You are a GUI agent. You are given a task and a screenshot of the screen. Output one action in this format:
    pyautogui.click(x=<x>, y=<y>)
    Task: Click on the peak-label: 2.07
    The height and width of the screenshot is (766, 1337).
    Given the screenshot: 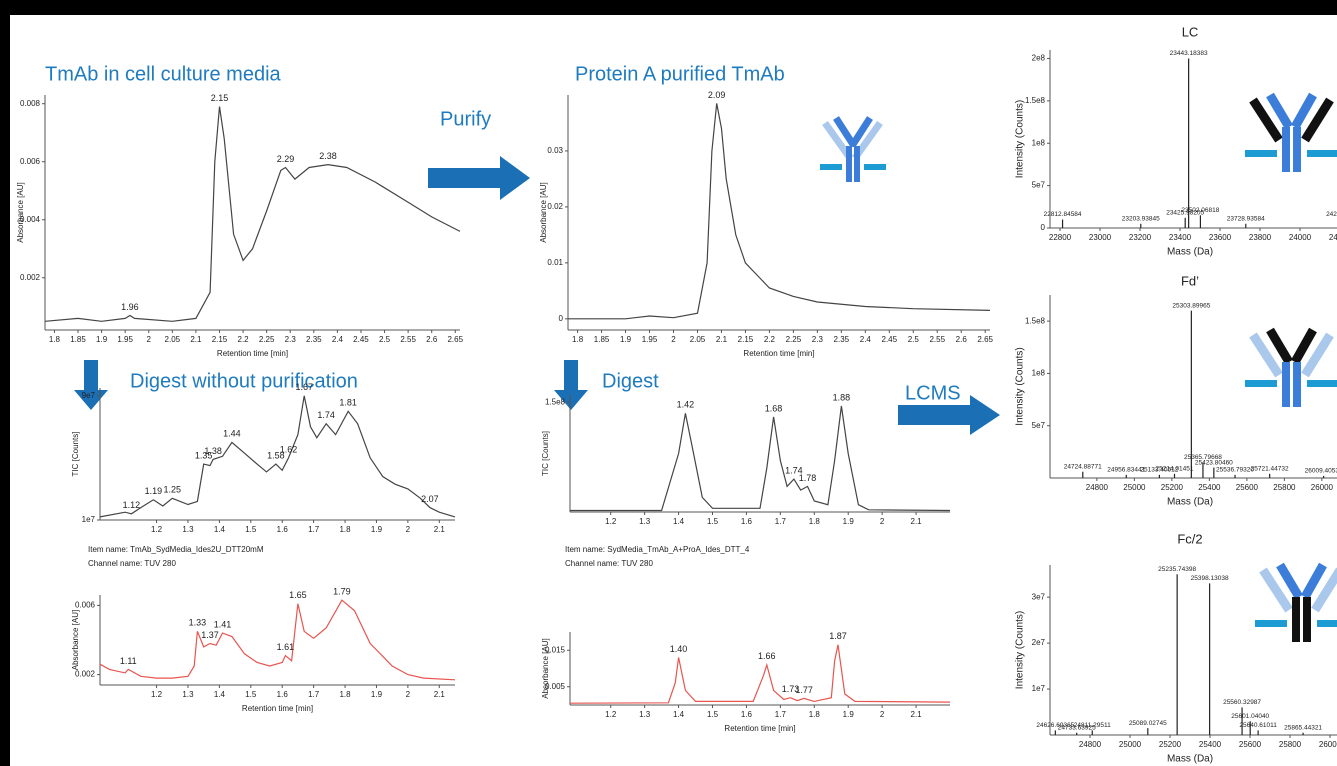 What is the action you would take?
    pyautogui.click(x=430, y=499)
    